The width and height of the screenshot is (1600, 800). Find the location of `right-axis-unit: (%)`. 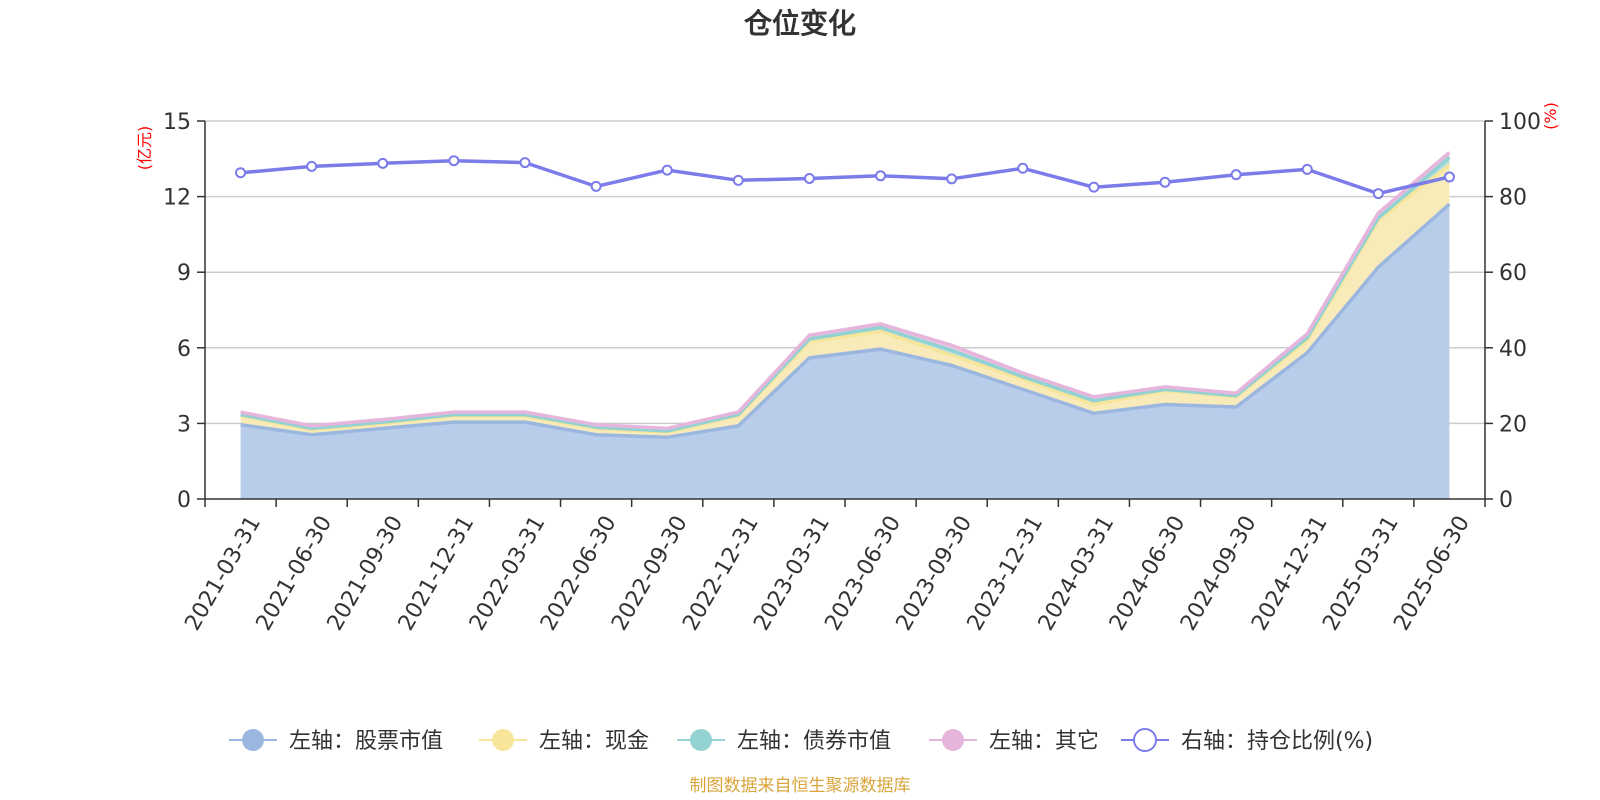

right-axis-unit: (%) is located at coordinates (1550, 116).